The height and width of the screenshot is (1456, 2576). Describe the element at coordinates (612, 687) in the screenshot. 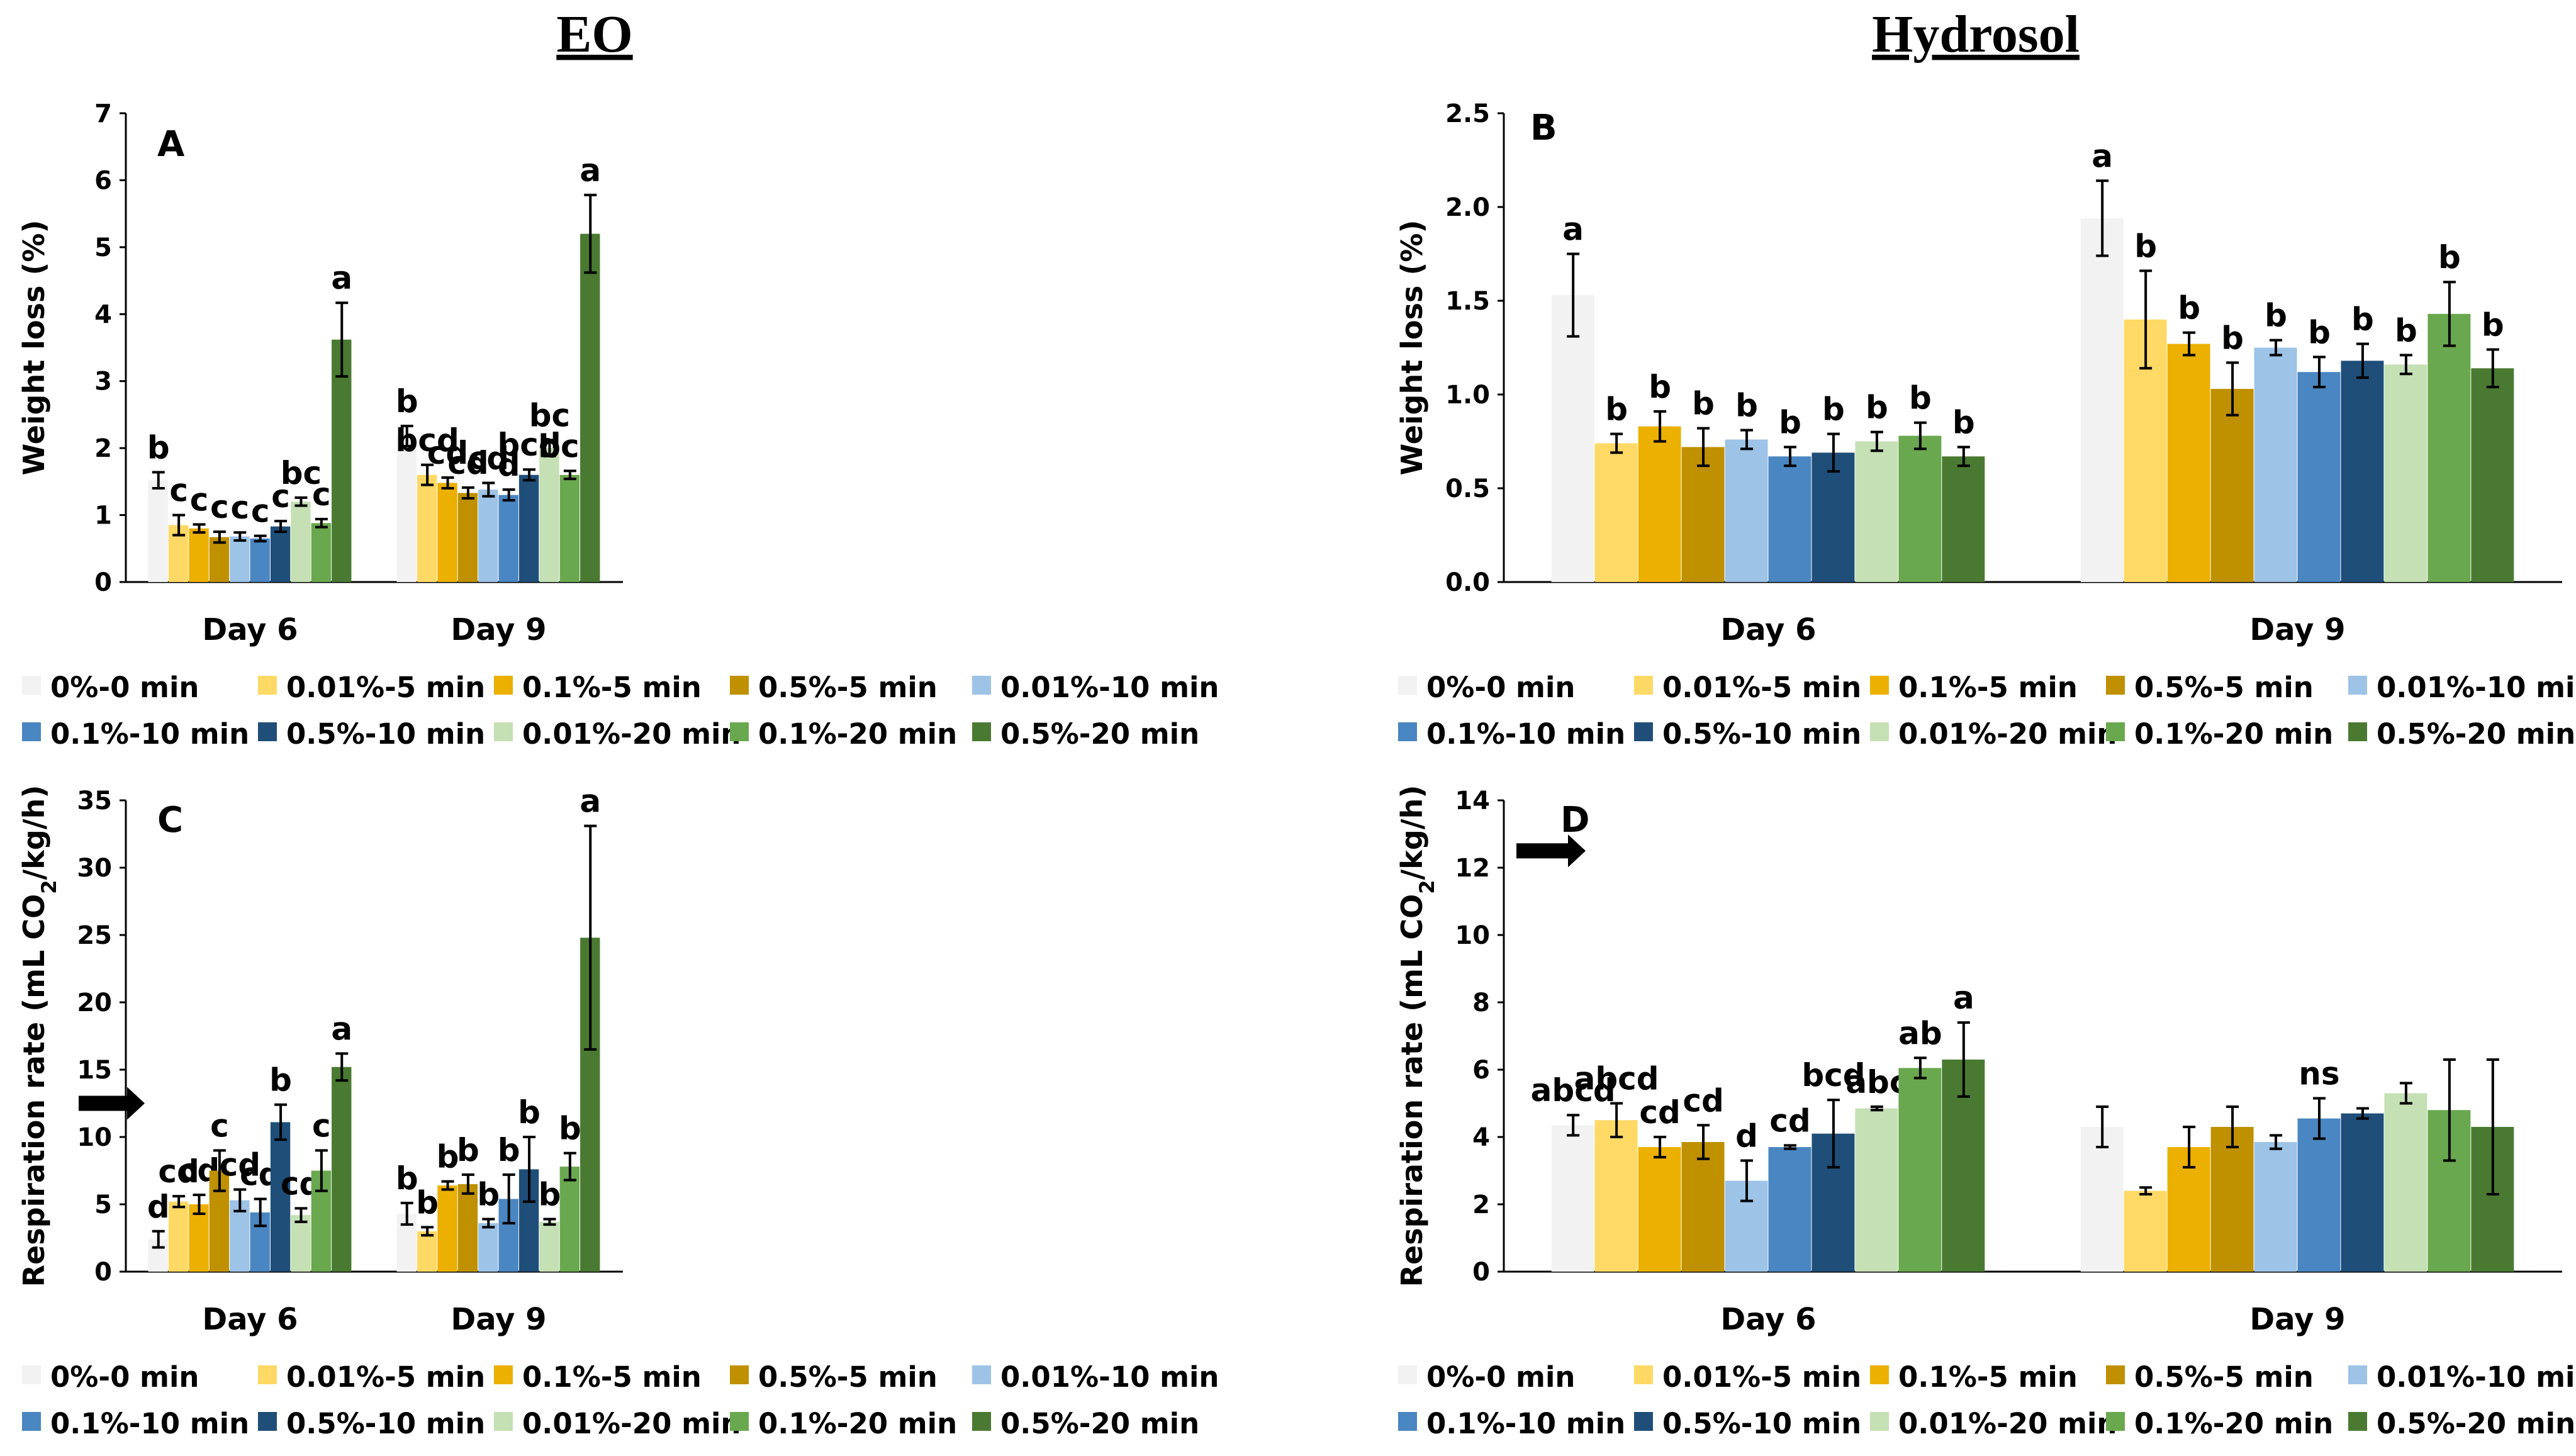

I see `legend-label: 0.1%-5 min` at that location.